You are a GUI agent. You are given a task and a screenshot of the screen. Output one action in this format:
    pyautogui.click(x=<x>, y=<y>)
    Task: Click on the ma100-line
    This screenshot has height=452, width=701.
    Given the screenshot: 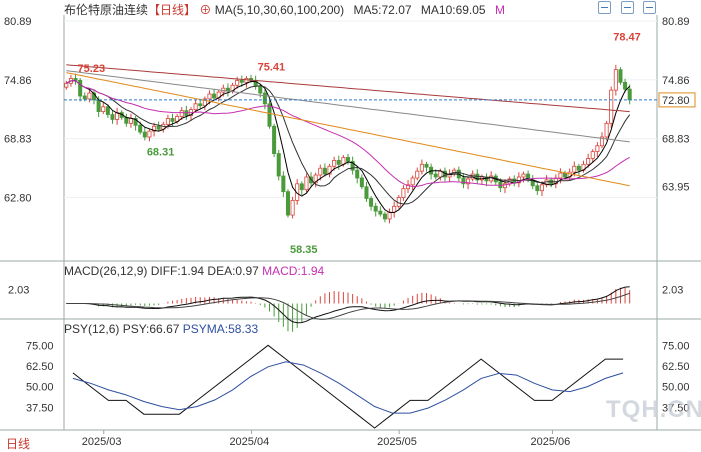 What is the action you would take?
    pyautogui.click(x=348, y=106)
    